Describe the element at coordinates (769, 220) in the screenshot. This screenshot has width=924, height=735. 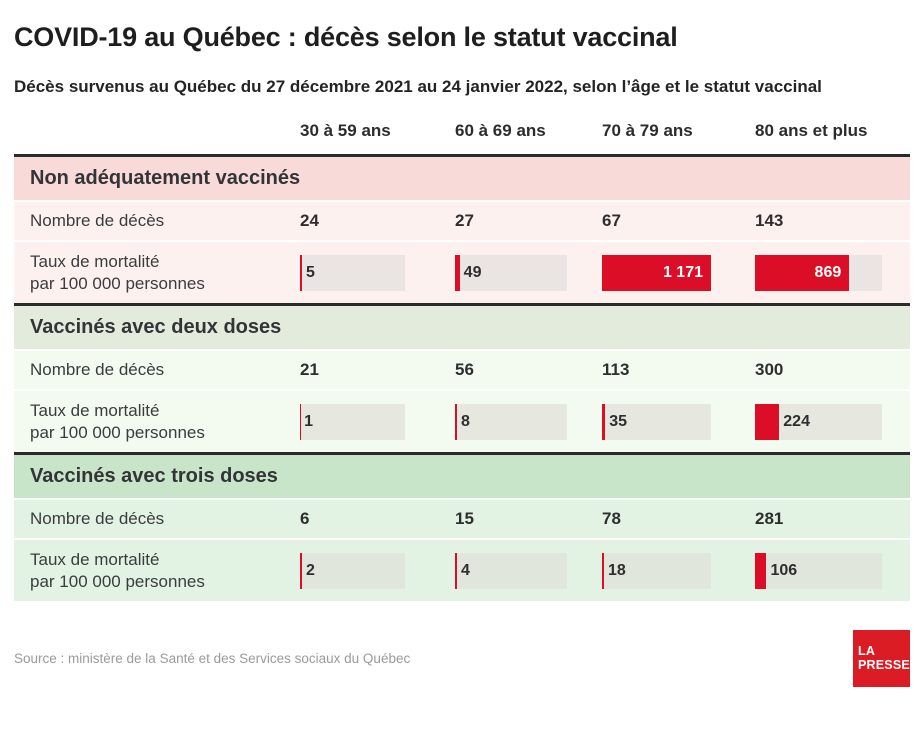
I see `deaths-value: 143` at that location.